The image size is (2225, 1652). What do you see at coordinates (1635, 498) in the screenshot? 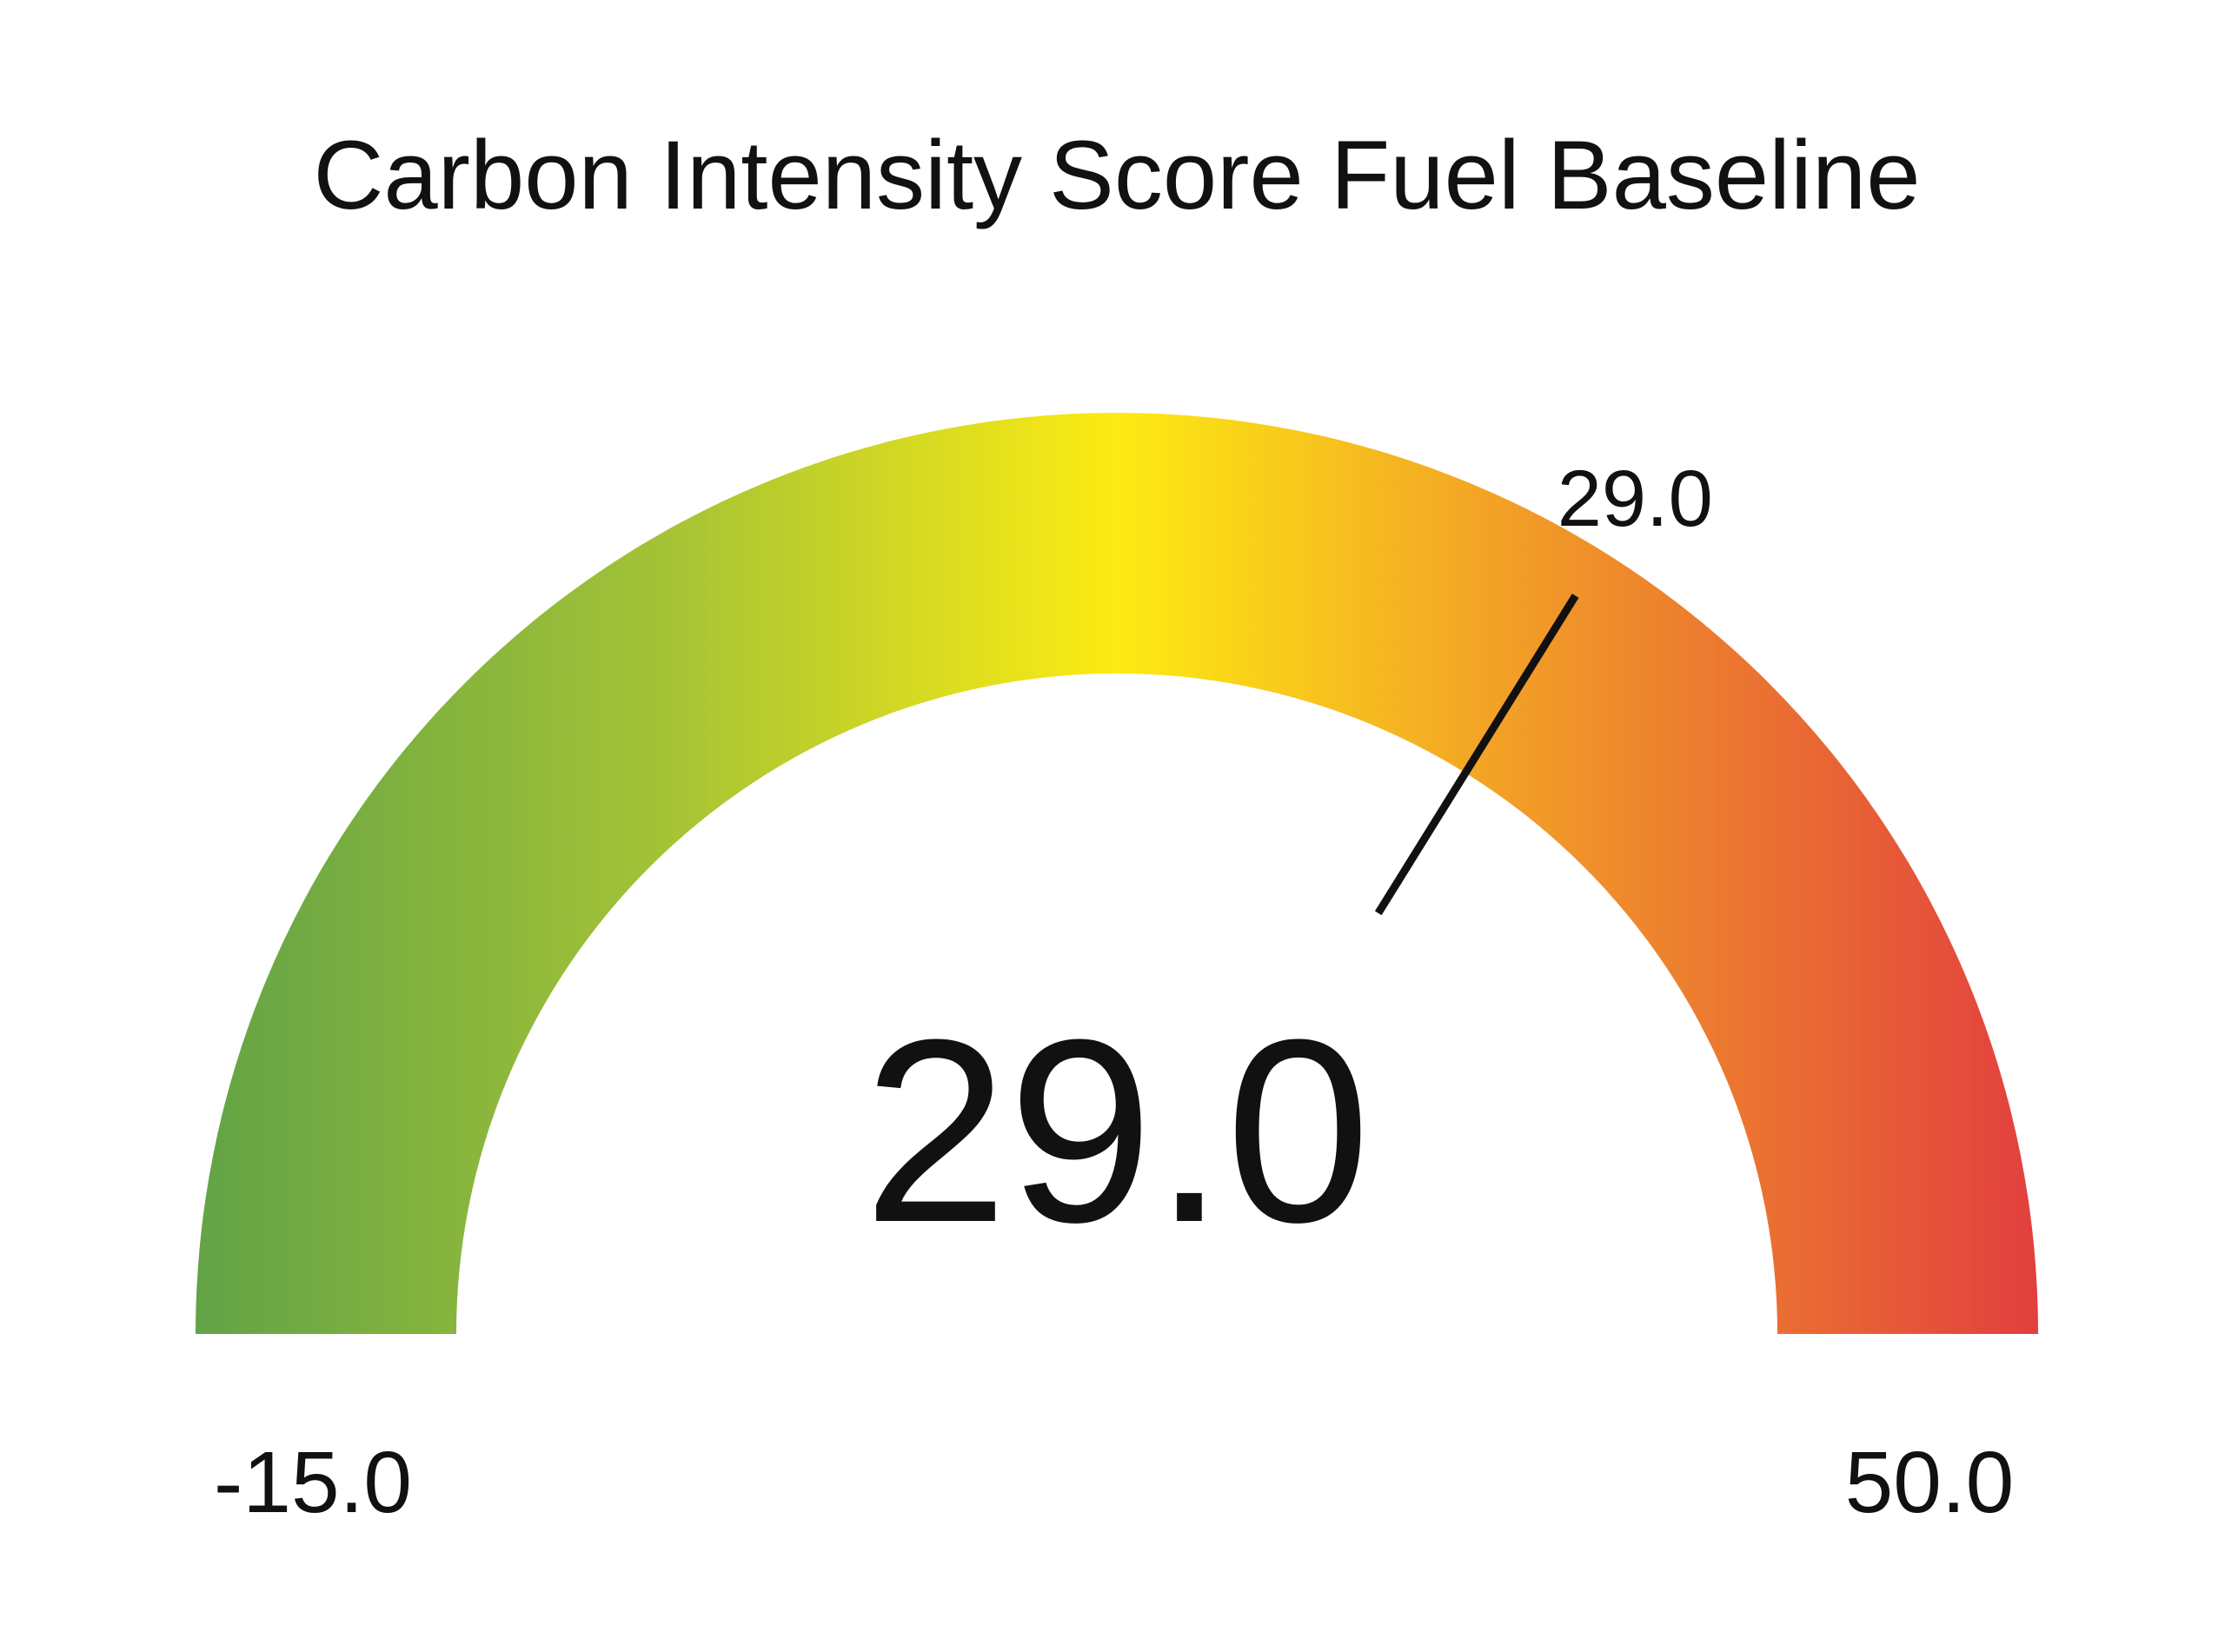
I see `needle-value-label: 29.0` at bounding box center [1635, 498].